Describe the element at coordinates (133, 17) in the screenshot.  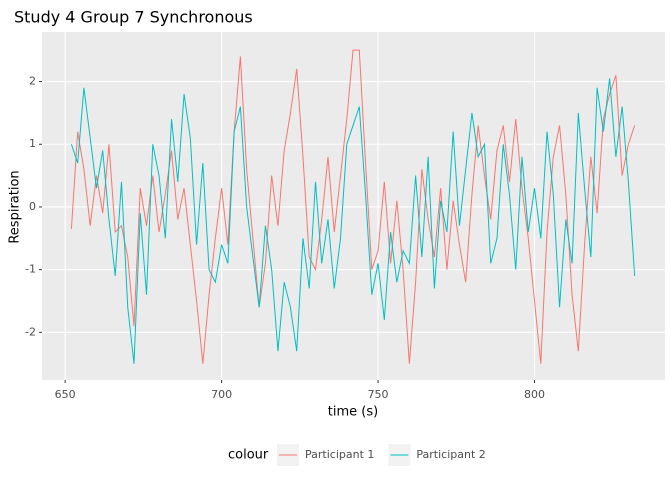
I see `chart-title: Study 4 Group 7 Synchronous` at that location.